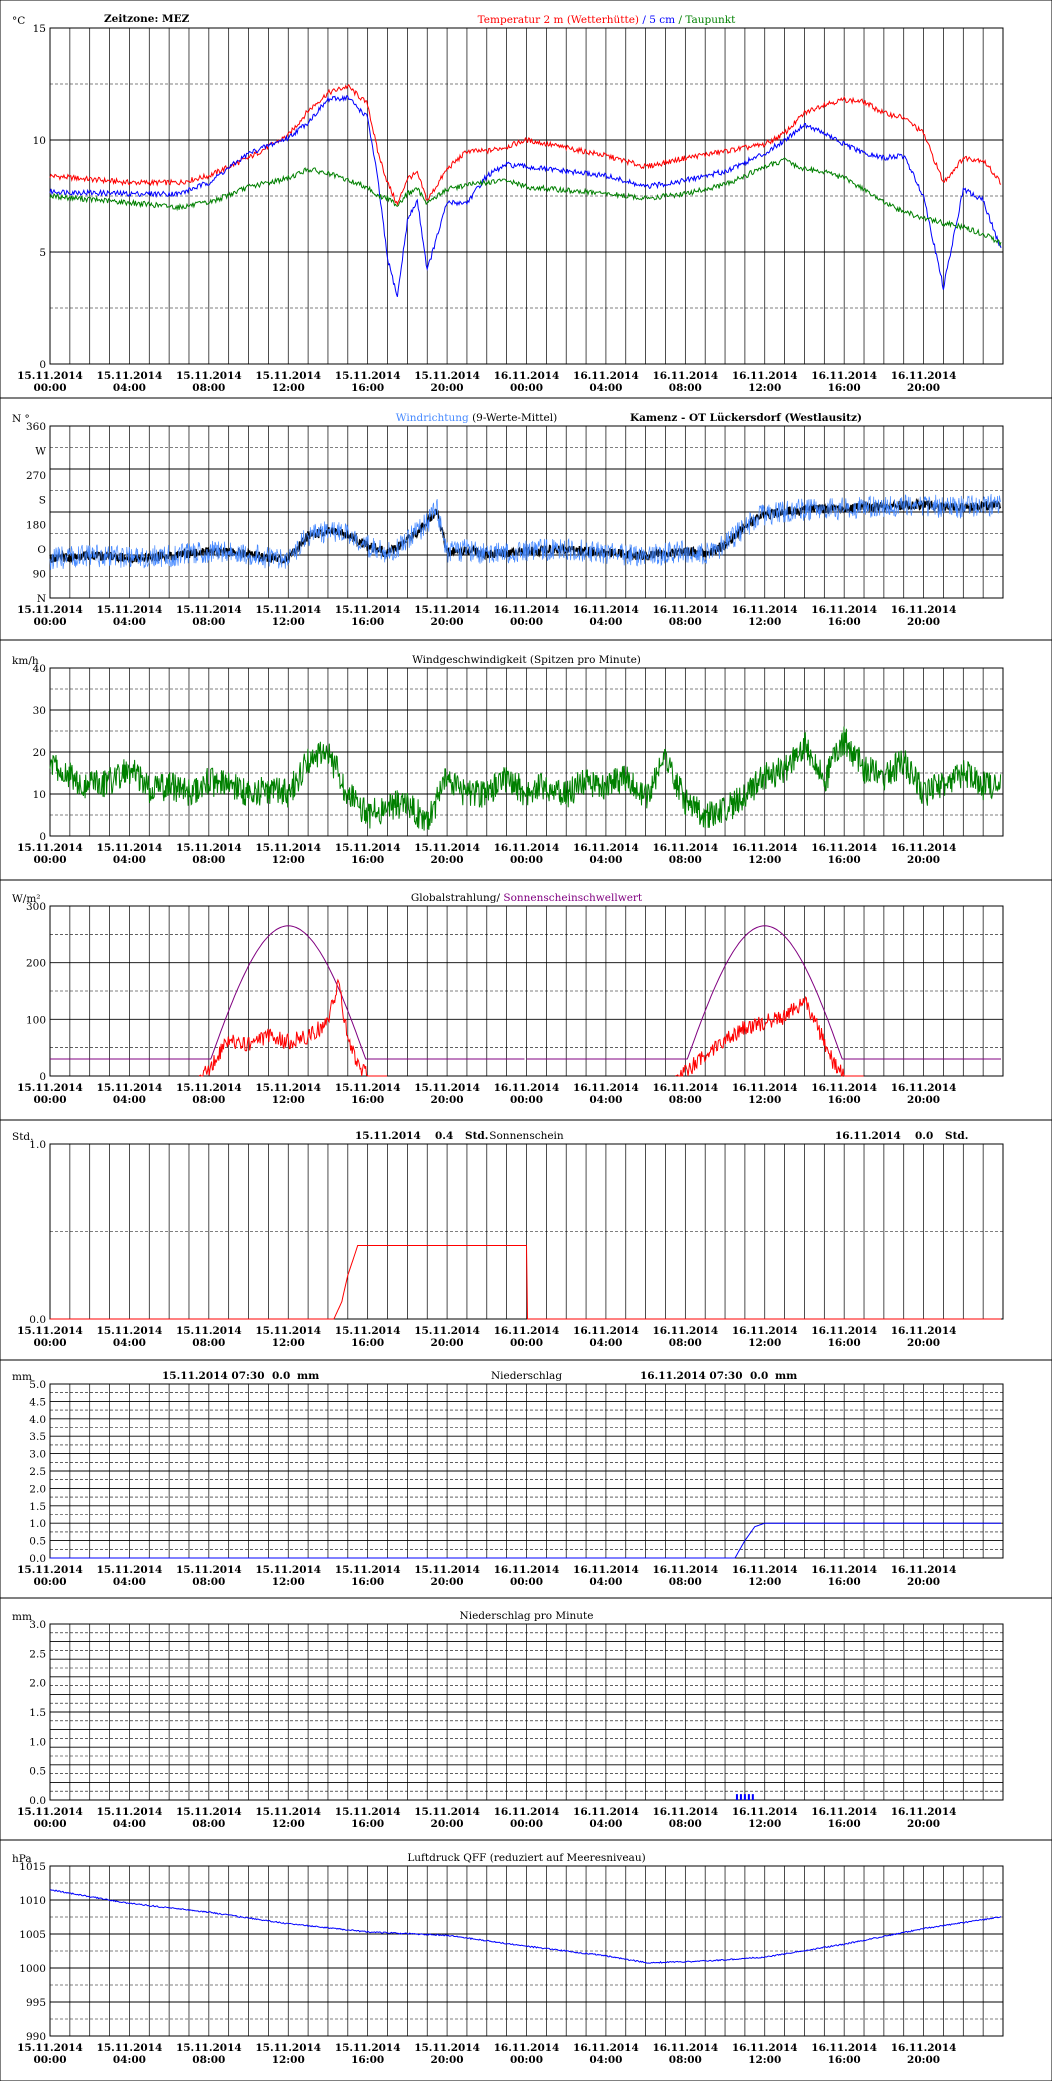  What do you see at coordinates (37, 1420) in the screenshot?
I see `y-tick-label: 4.0` at bounding box center [37, 1420].